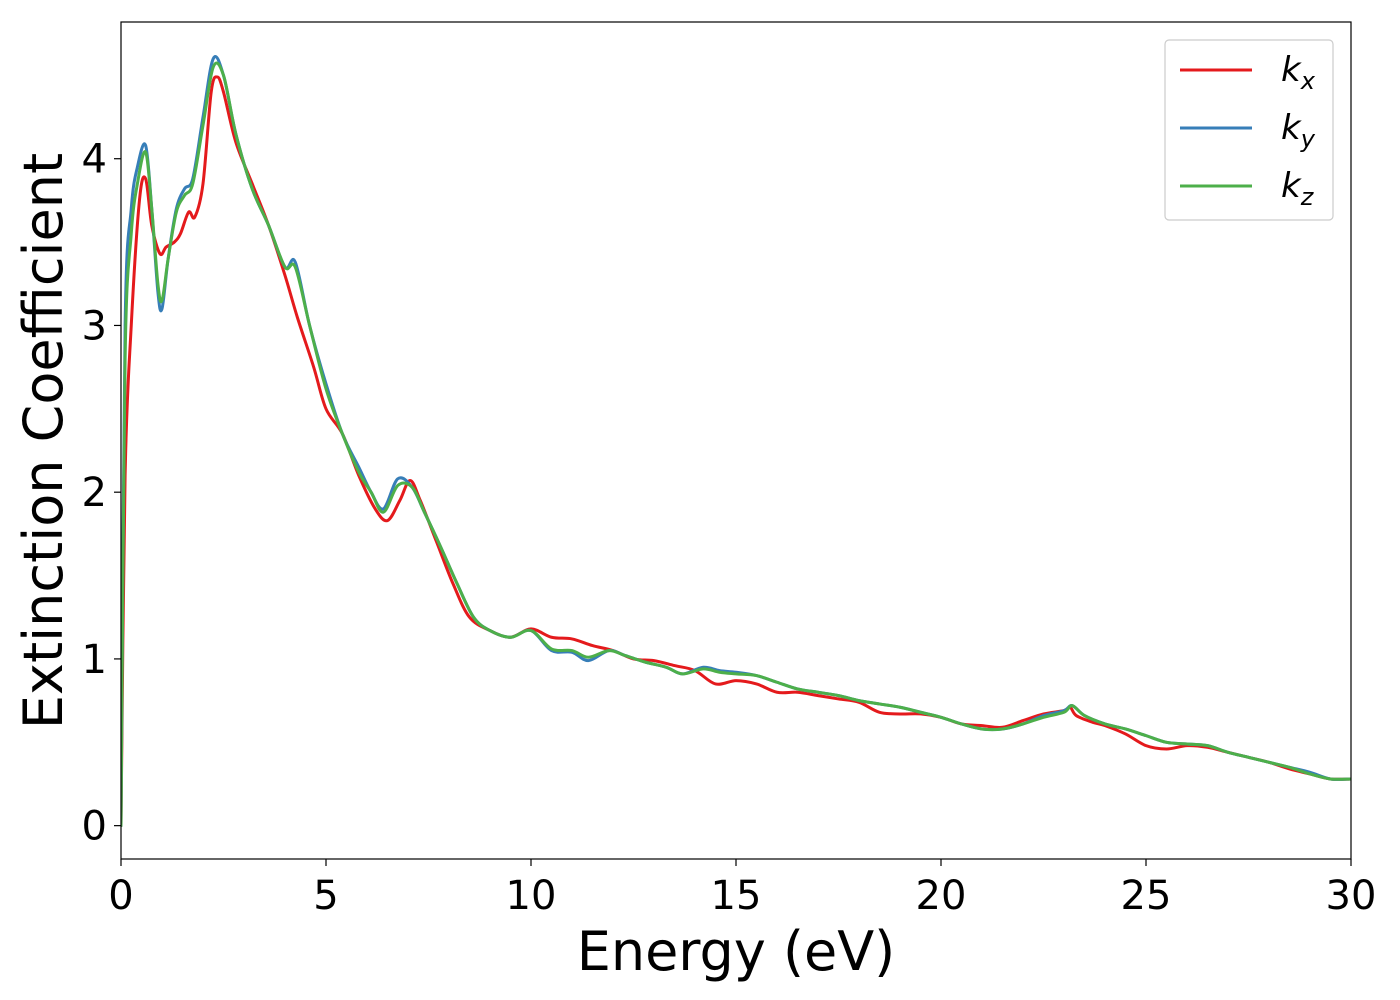 The image size is (1400, 1000). Describe the element at coordinates (736, 951) in the screenshot. I see `x-axis-label: Energy (eV)` at that location.